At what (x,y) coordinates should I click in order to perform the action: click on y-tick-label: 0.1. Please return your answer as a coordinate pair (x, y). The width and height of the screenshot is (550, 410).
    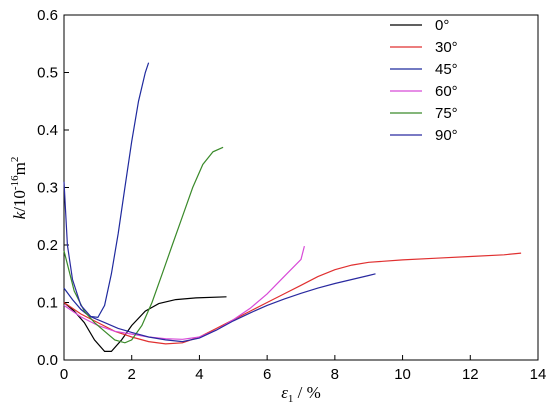
    Looking at the image, I should click on (47, 303).